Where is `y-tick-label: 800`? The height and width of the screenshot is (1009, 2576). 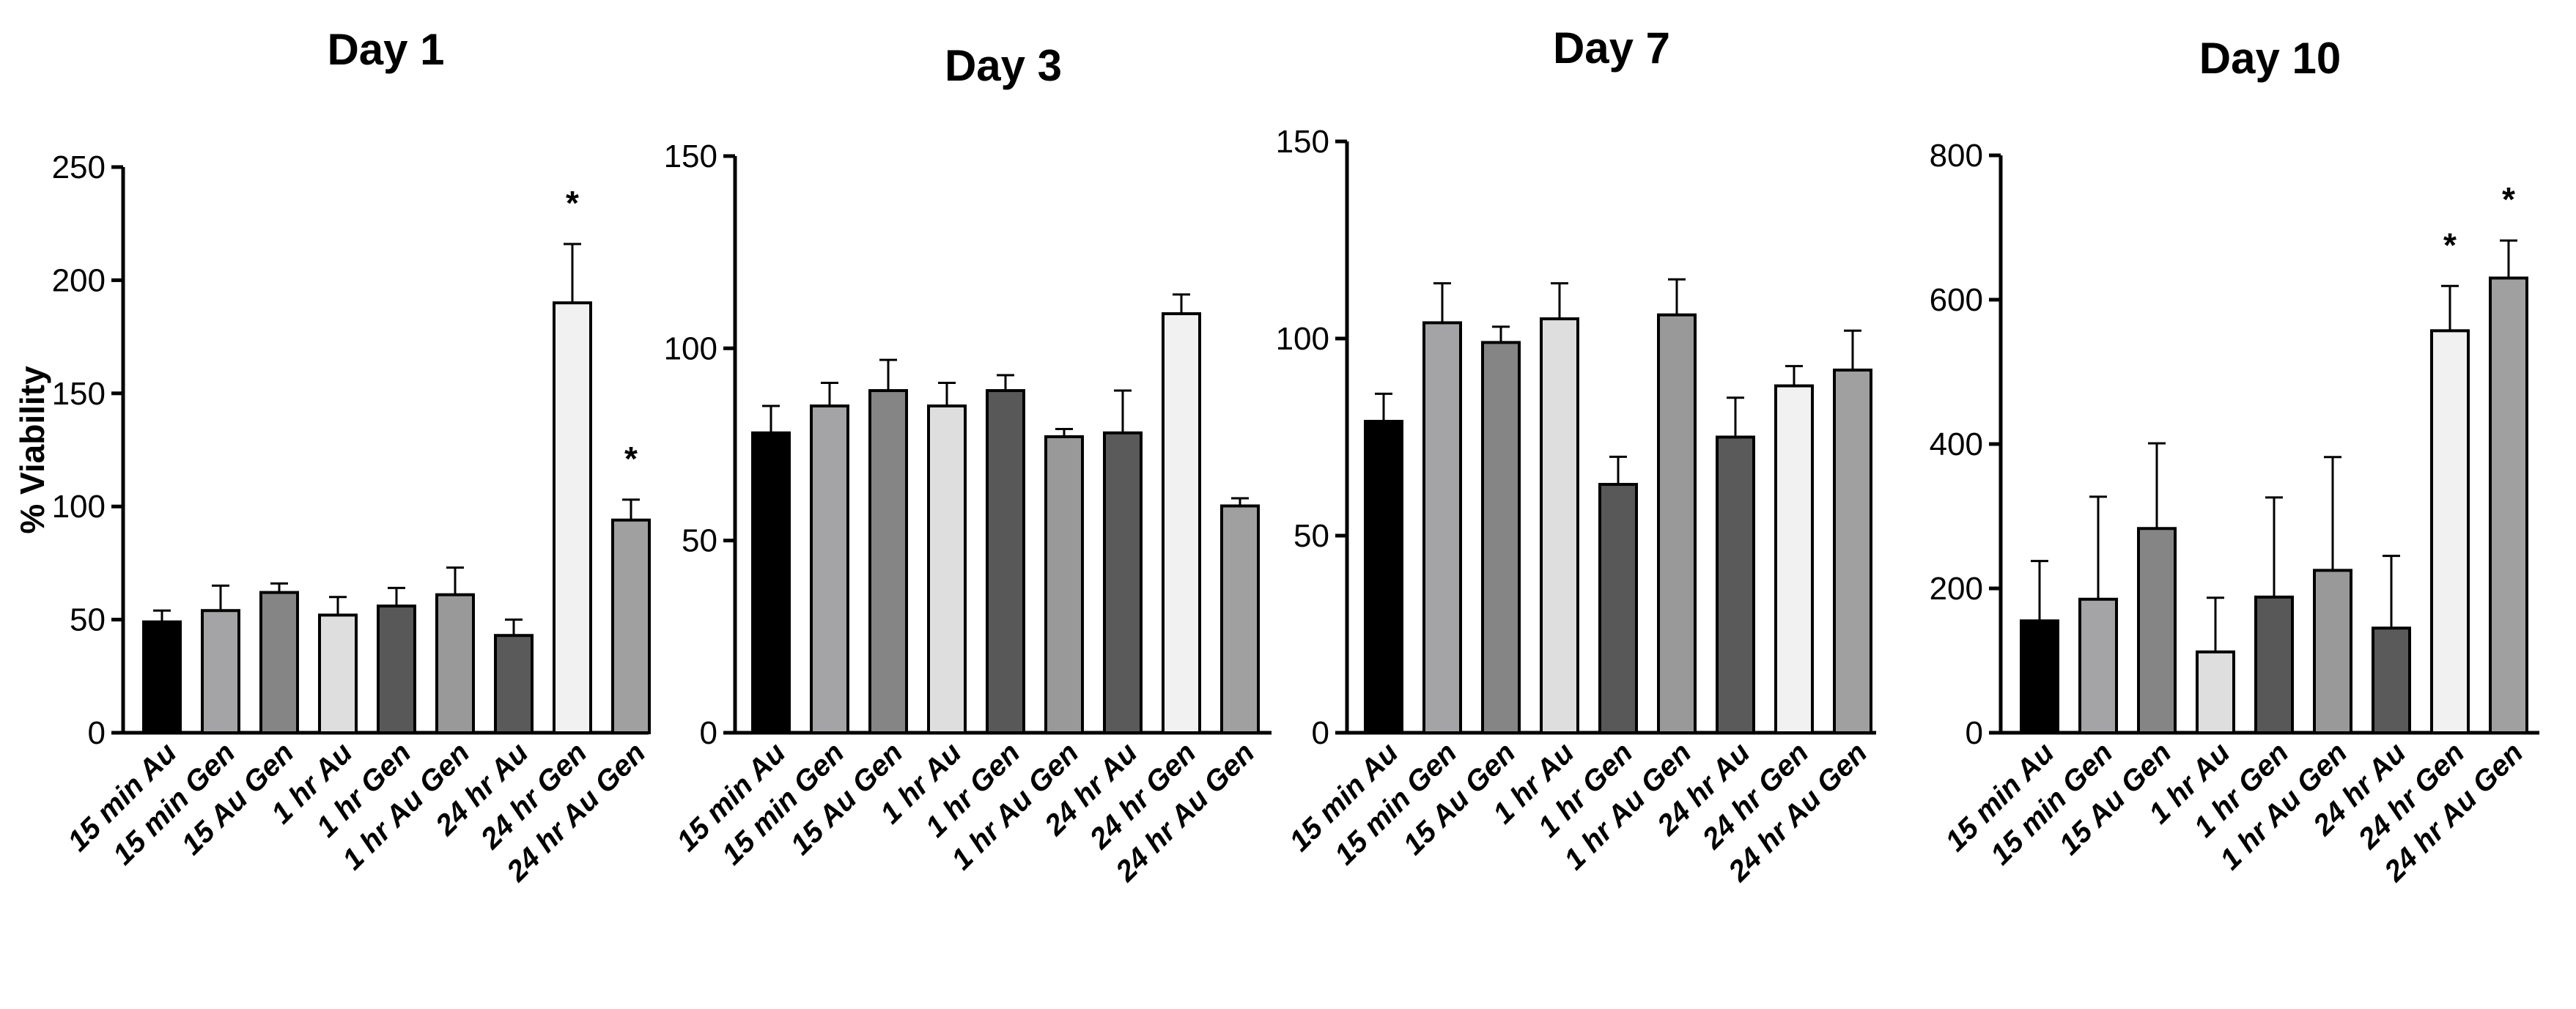 y-tick-label: 800 is located at coordinates (1957, 156).